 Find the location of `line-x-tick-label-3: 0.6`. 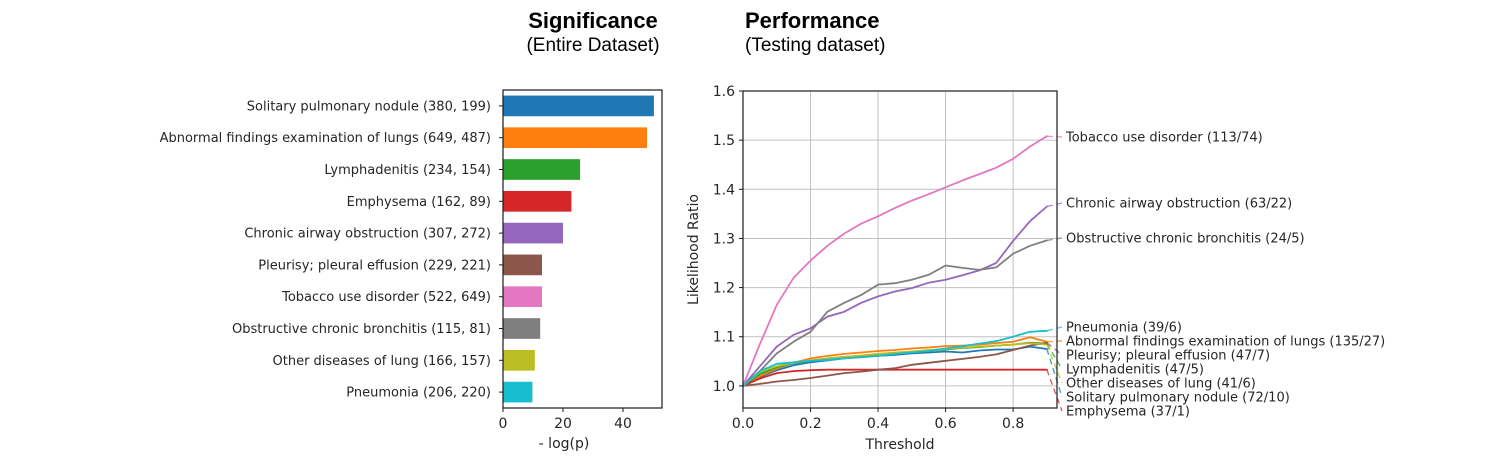

line-x-tick-label-3: 0.6 is located at coordinates (945, 424).